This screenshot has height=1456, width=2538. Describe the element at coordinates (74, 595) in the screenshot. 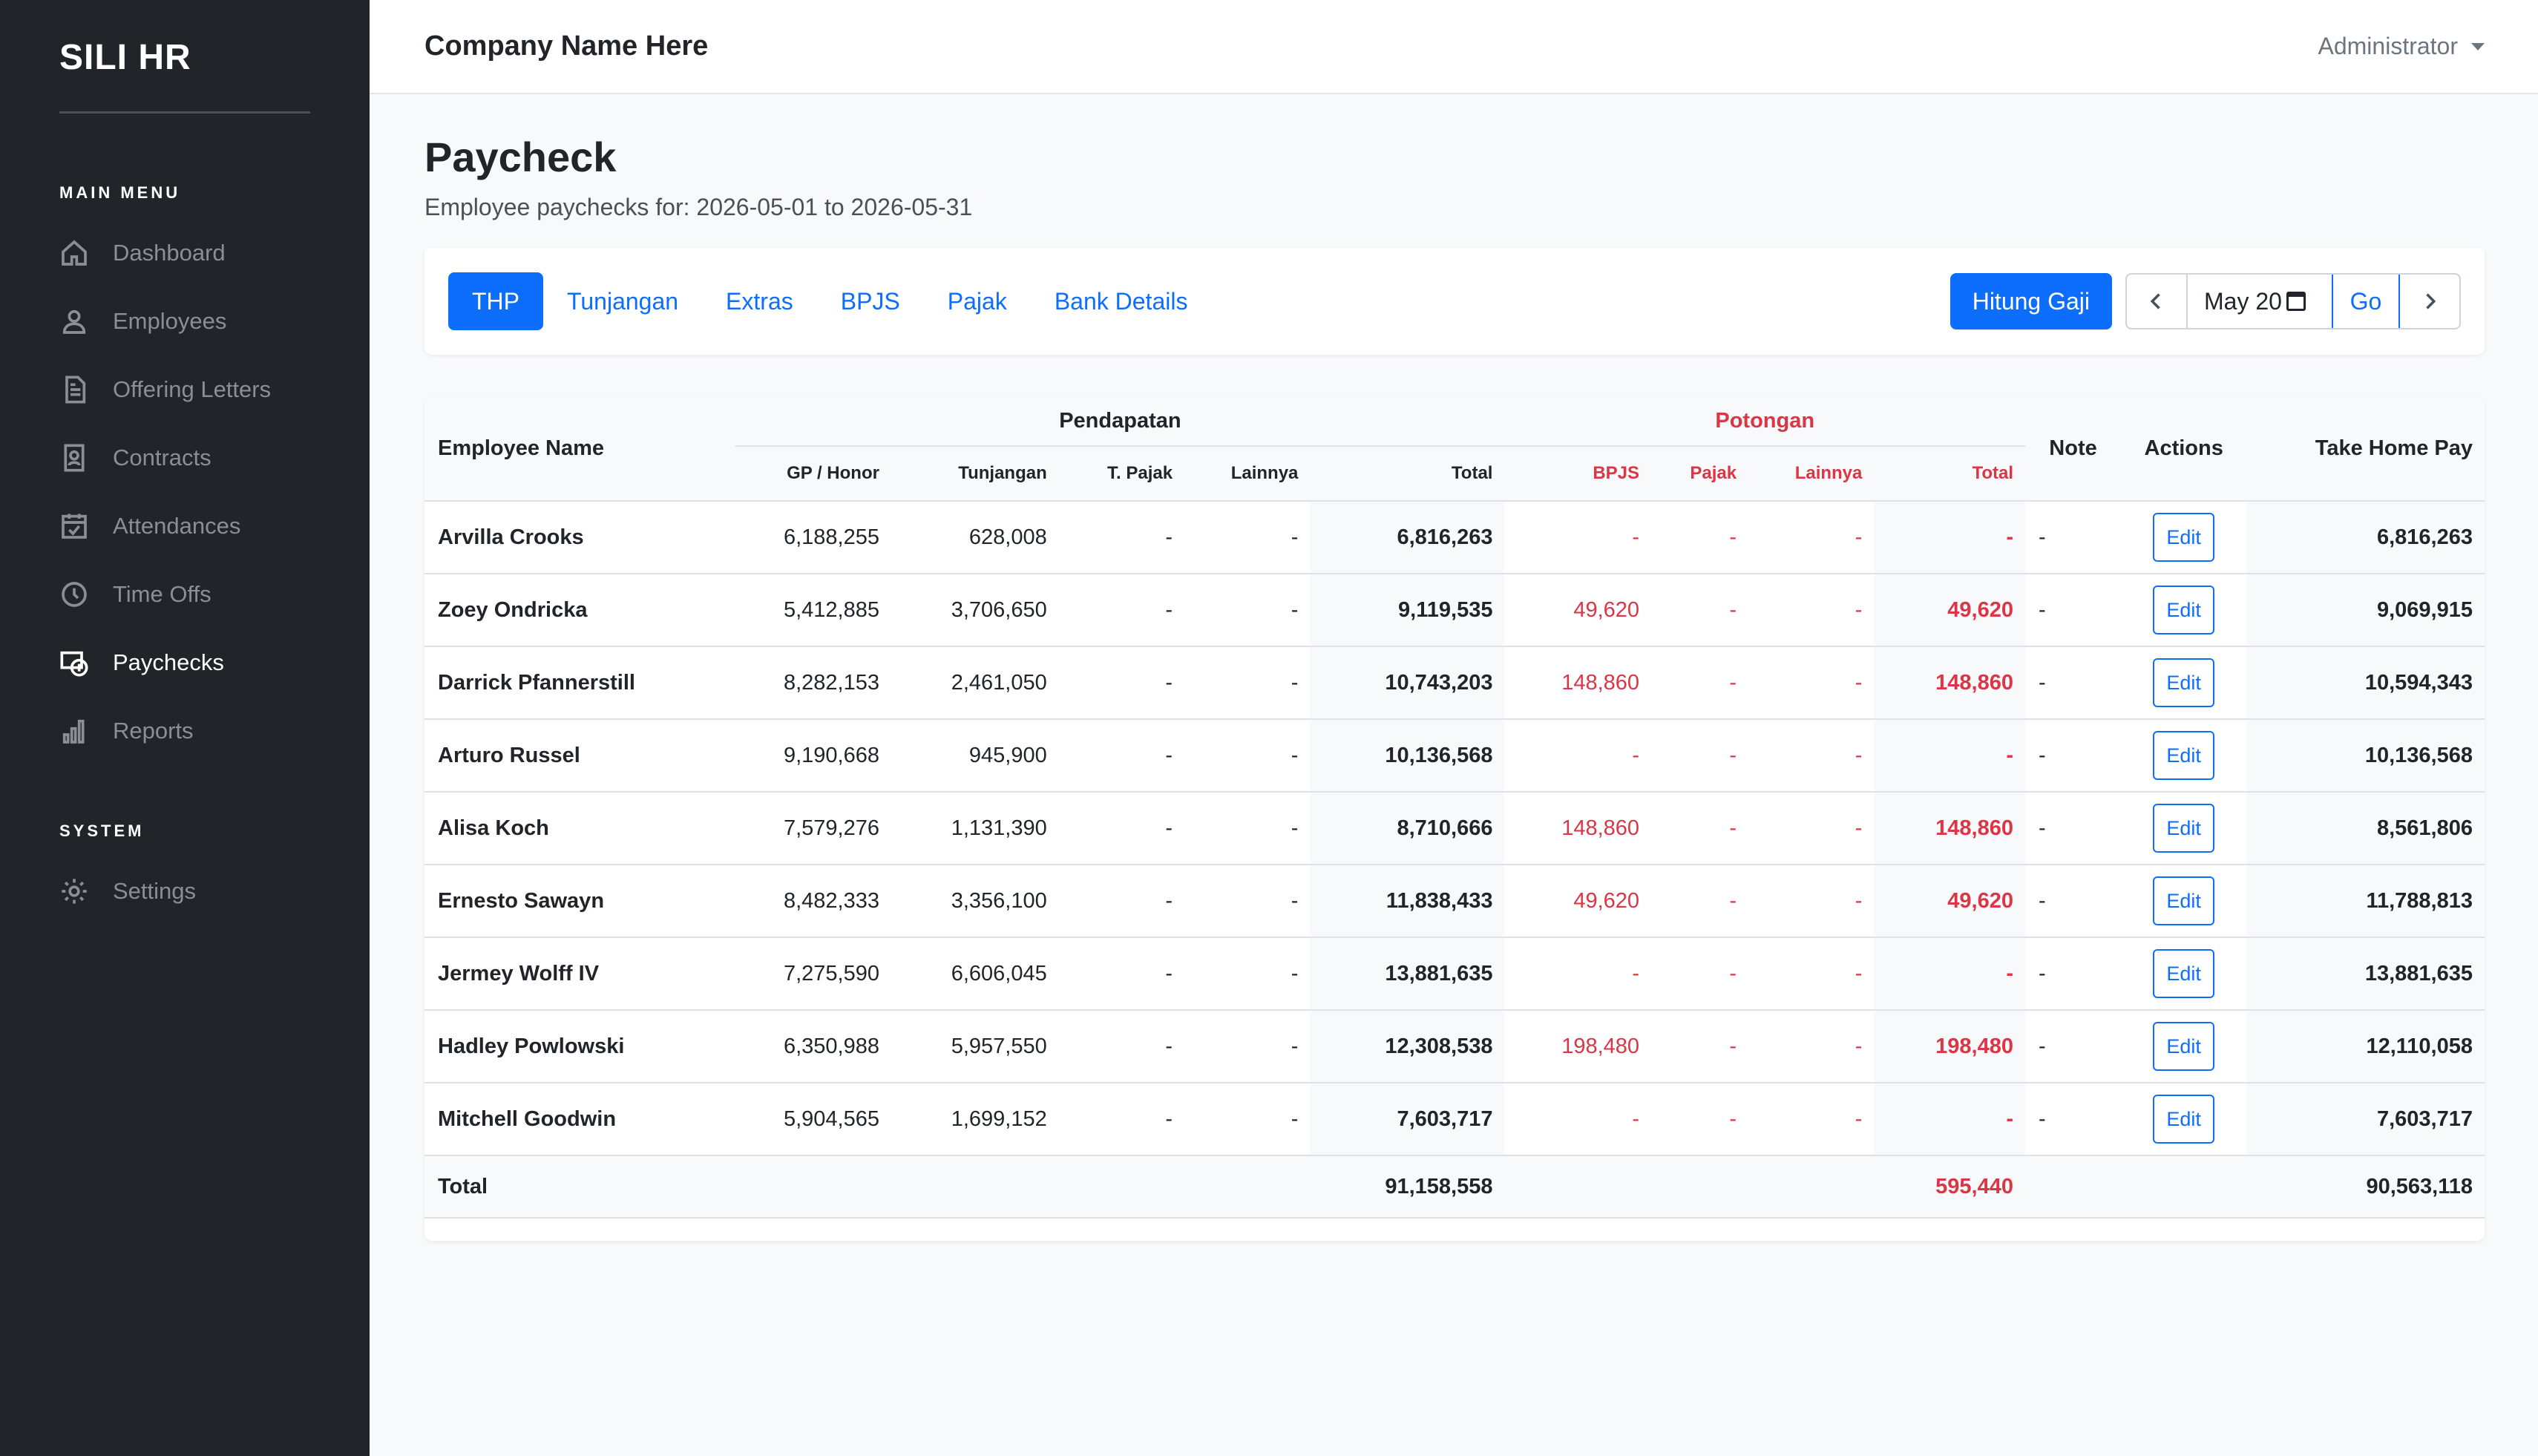

I see `clock-icon` at that location.